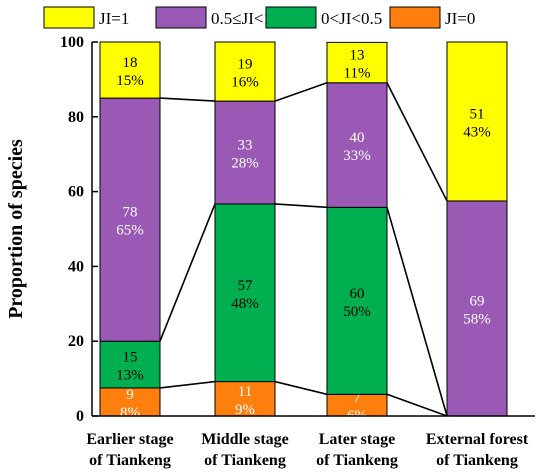 This screenshot has width=550, height=475. Describe the element at coordinates (76, 341) in the screenshot. I see `y-tick-label: 20` at that location.